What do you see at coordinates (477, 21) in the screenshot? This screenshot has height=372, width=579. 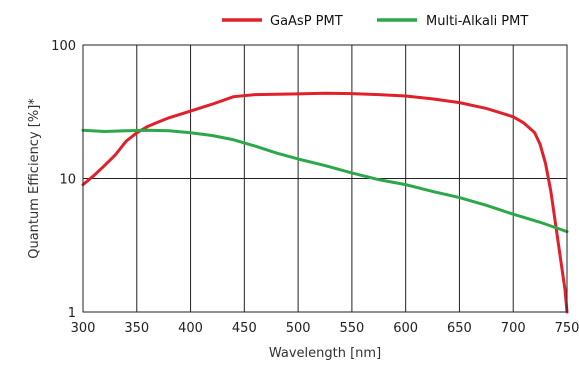 I see `legend-label: Multi-Alkali PMT` at bounding box center [477, 21].